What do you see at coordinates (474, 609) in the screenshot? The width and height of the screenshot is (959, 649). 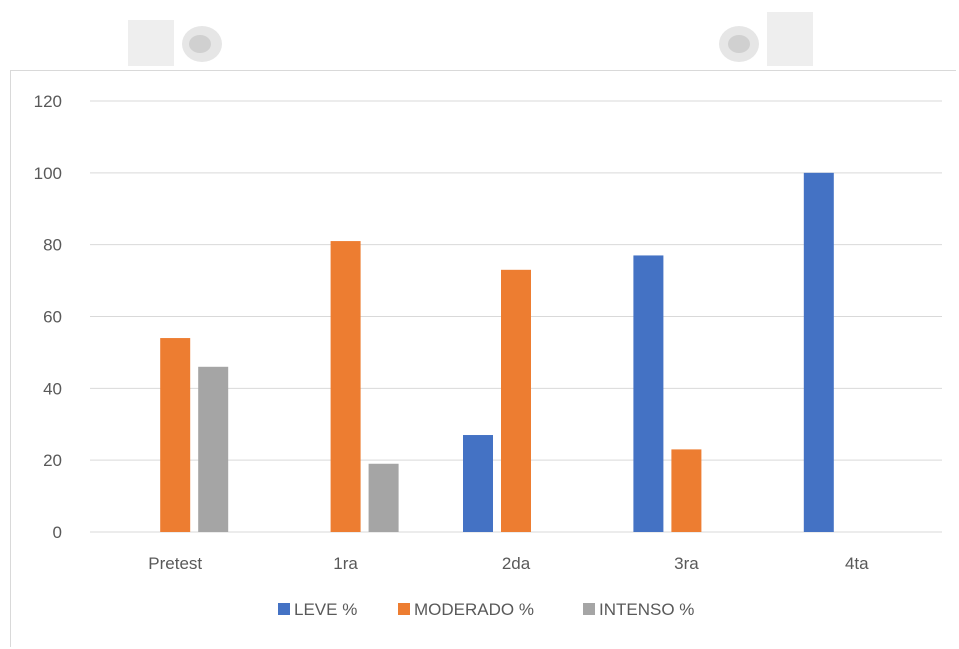 I see `legend-label: MODERADO %` at bounding box center [474, 609].